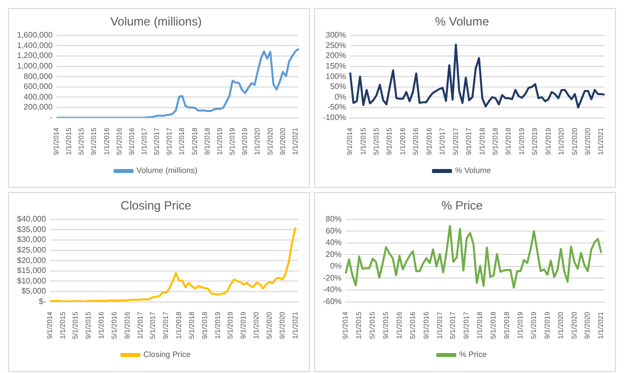  Describe the element at coordinates (33, 291) in the screenshot. I see `y-tick-label: $5,000` at that location.